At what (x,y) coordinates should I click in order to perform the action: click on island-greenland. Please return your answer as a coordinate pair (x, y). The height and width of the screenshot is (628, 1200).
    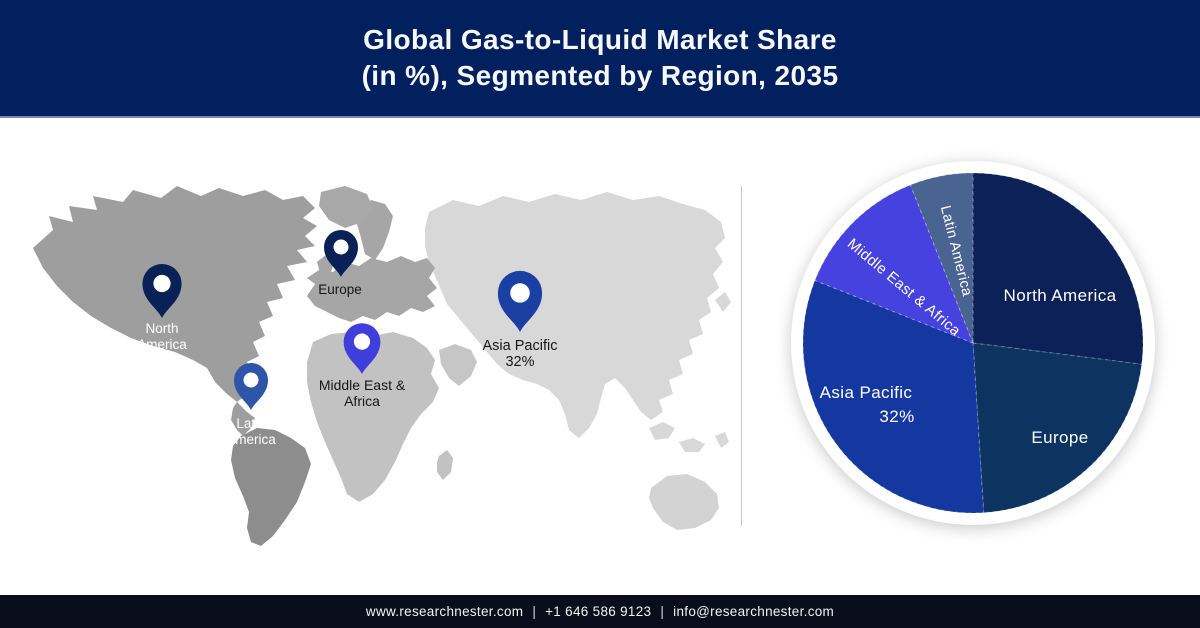
    Looking at the image, I should click on (346, 207).